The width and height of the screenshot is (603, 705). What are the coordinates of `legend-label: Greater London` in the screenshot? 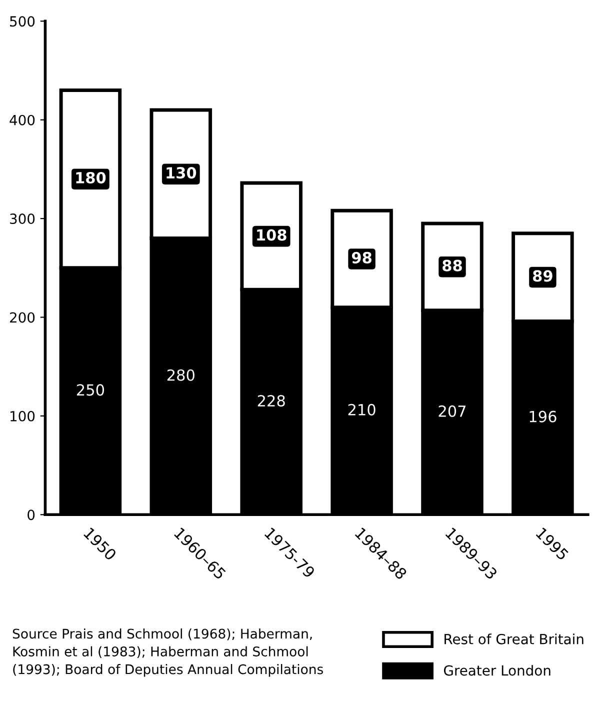 It's located at (497, 670).